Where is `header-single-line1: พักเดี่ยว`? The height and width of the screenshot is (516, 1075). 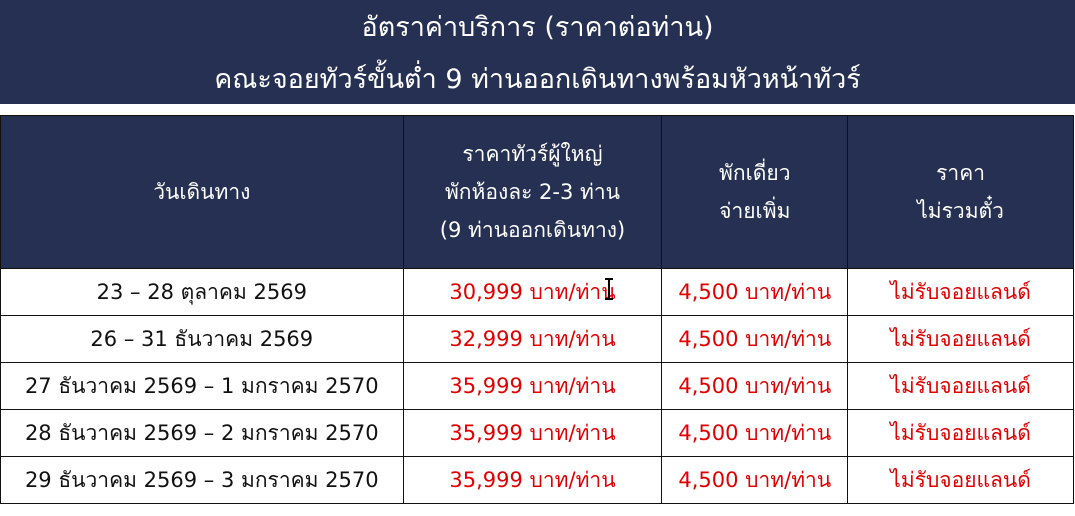
header-single-line1: พักเดี่ยว is located at coordinates (755, 173).